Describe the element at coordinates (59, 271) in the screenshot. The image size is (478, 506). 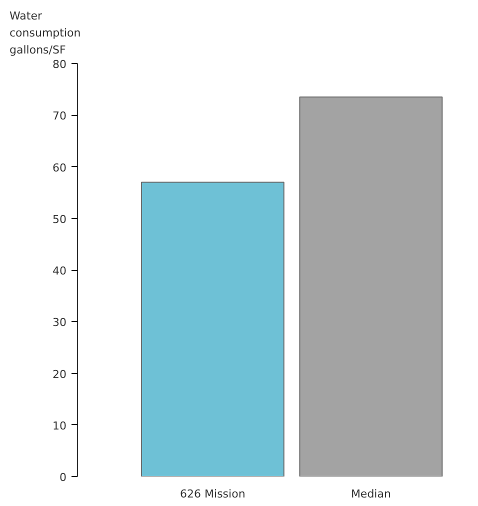
I see `y-tick-label: 40` at that location.